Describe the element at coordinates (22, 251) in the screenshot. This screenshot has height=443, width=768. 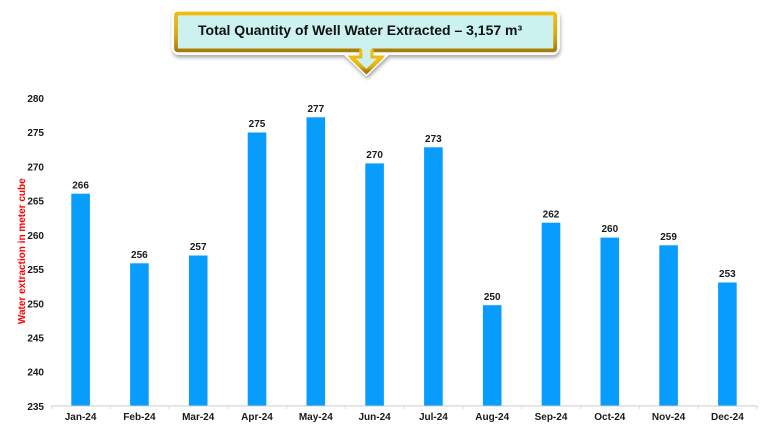
I see `svg-text: Water extraction in meter cube` at that location.